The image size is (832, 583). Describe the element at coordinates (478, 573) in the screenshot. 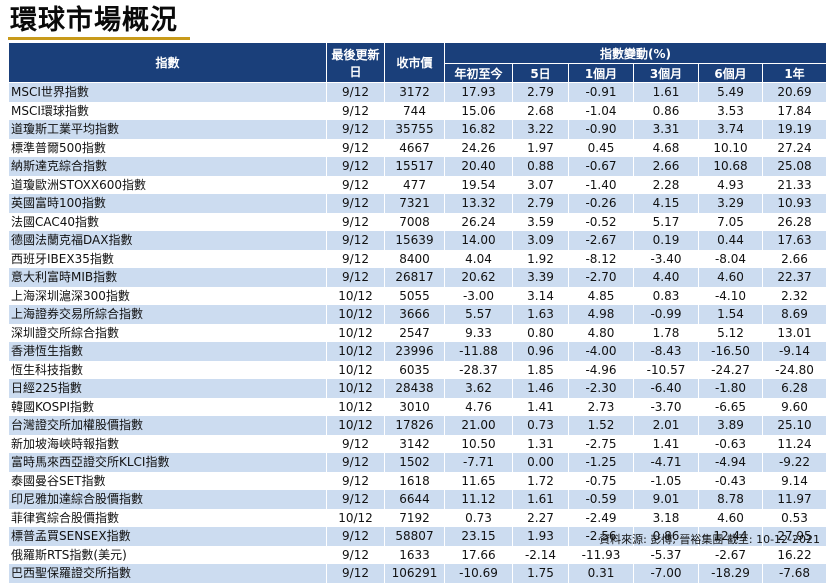

I see `cell-change-ytd: -10.69` at that location.